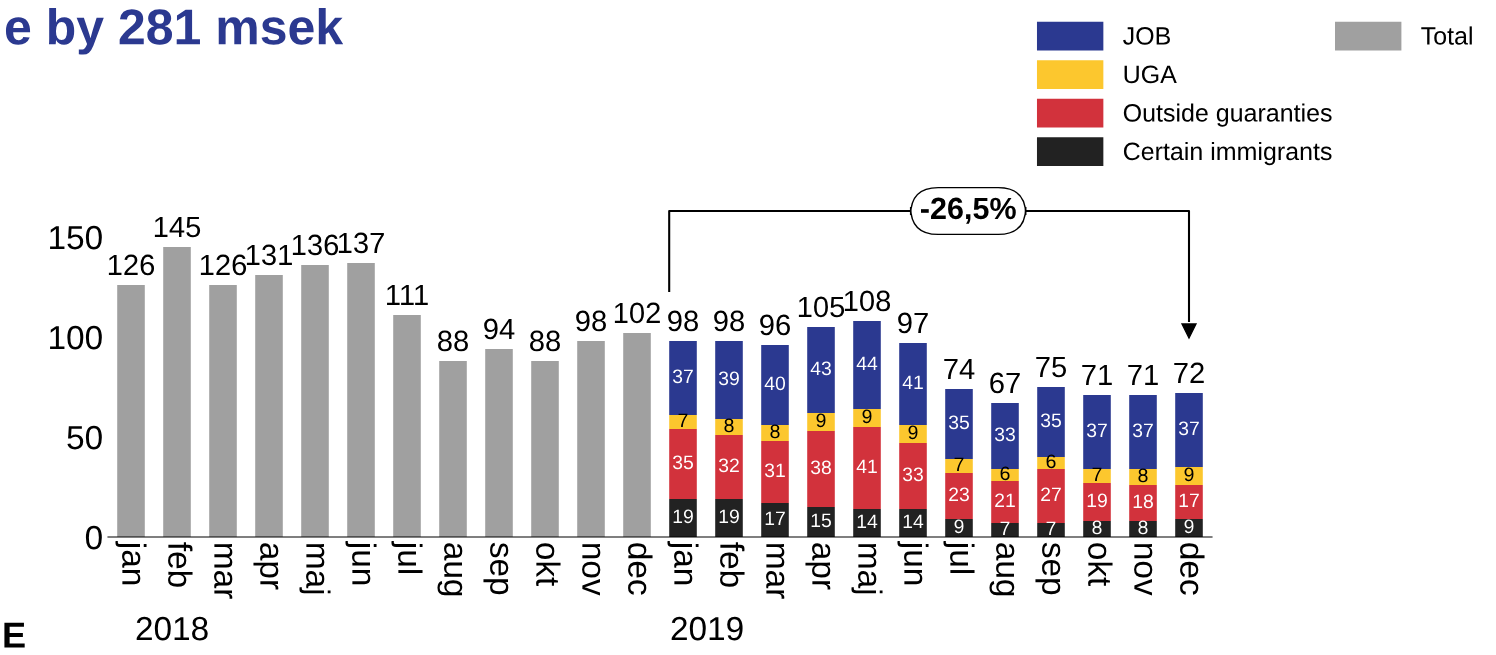 Image resolution: width=1496 pixels, height=655 pixels. I want to click on legend-label: Certain immigrants, so click(1227, 153).